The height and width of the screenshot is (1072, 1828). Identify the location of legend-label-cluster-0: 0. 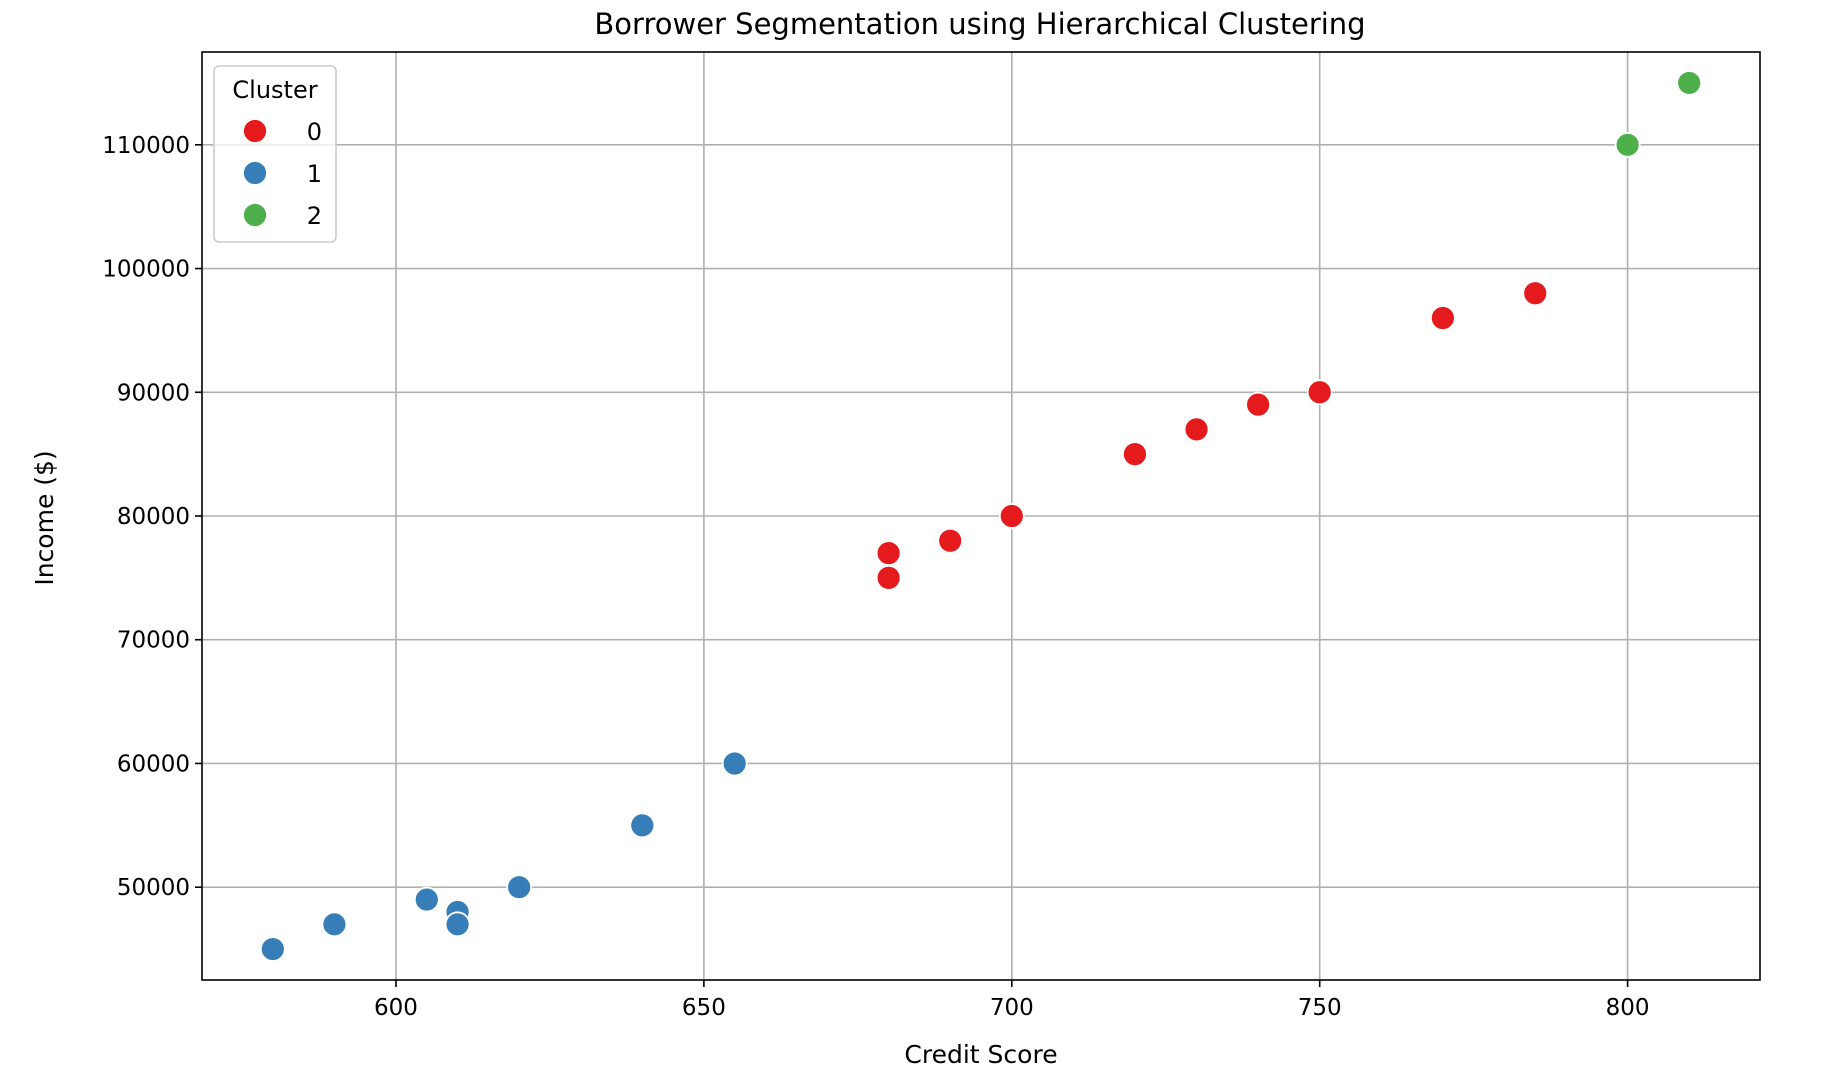
(314, 132).